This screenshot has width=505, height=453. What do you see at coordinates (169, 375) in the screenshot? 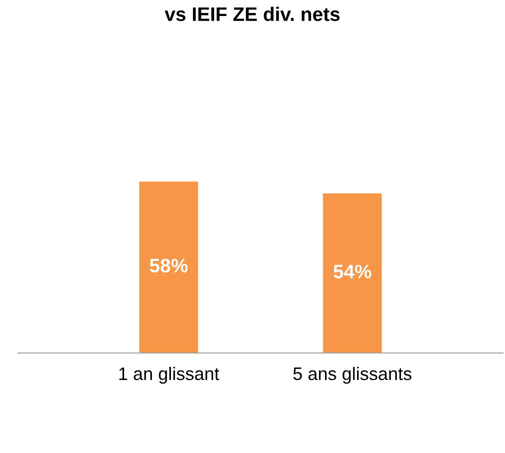
I see `x-tick-label: 1 an glissant` at bounding box center [169, 375].